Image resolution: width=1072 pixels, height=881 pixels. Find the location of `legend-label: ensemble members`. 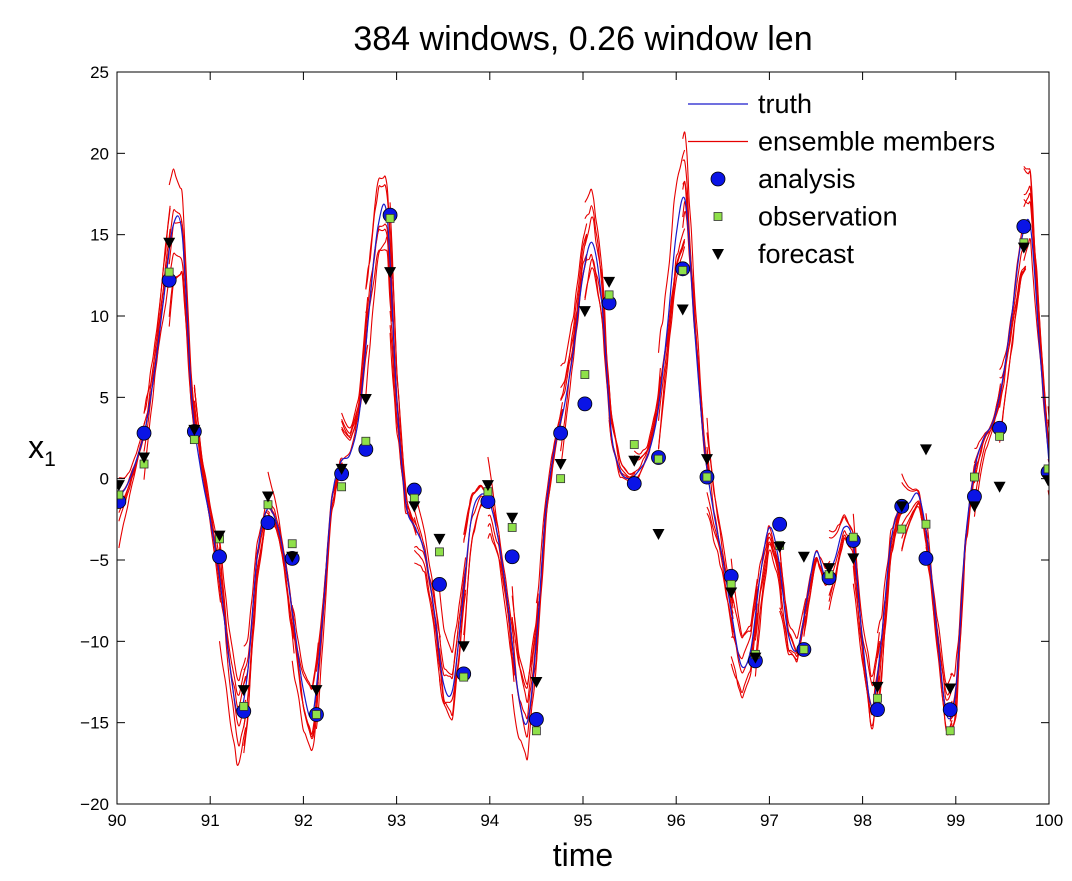

legend-label: ensemble members is located at coordinates (876, 142).